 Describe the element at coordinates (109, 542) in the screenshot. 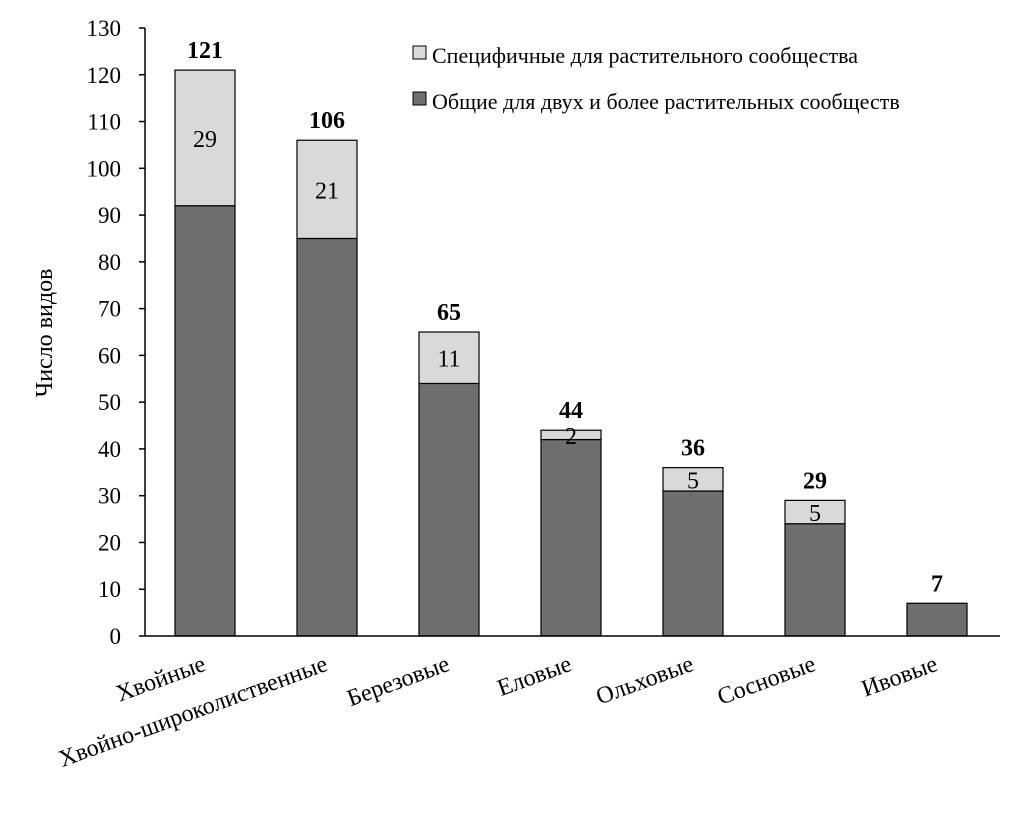

I see `y-tick-label: 20` at that location.